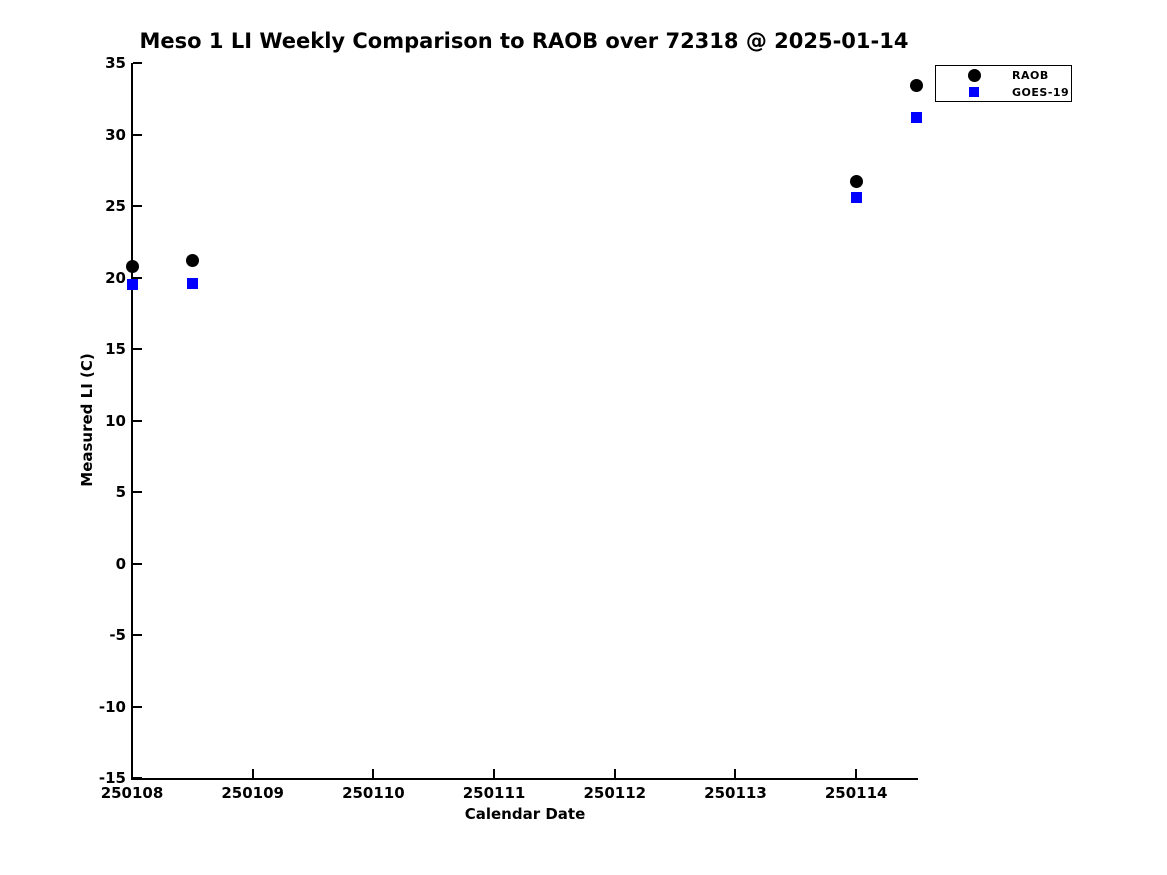 Image resolution: width=1167 pixels, height=875 pixels. I want to click on legend: RAOB GOES-19, so click(1003, 83).